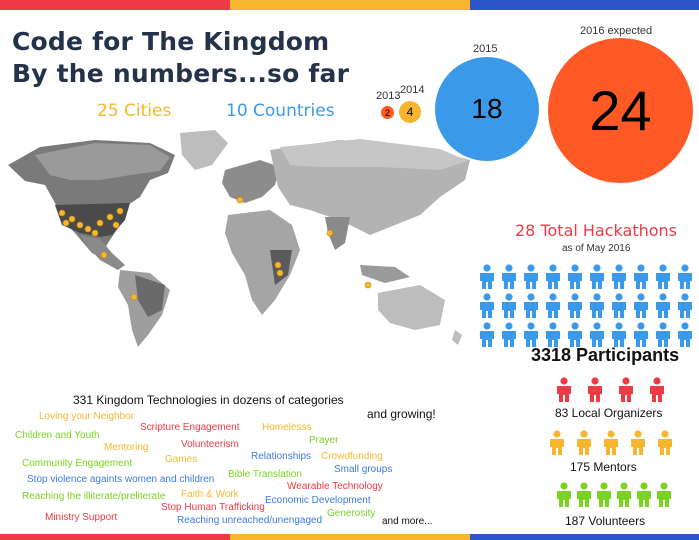 The image size is (699, 540). Describe the element at coordinates (616, 31) in the screenshot. I see `year-2016-label: 2016 expected` at that location.